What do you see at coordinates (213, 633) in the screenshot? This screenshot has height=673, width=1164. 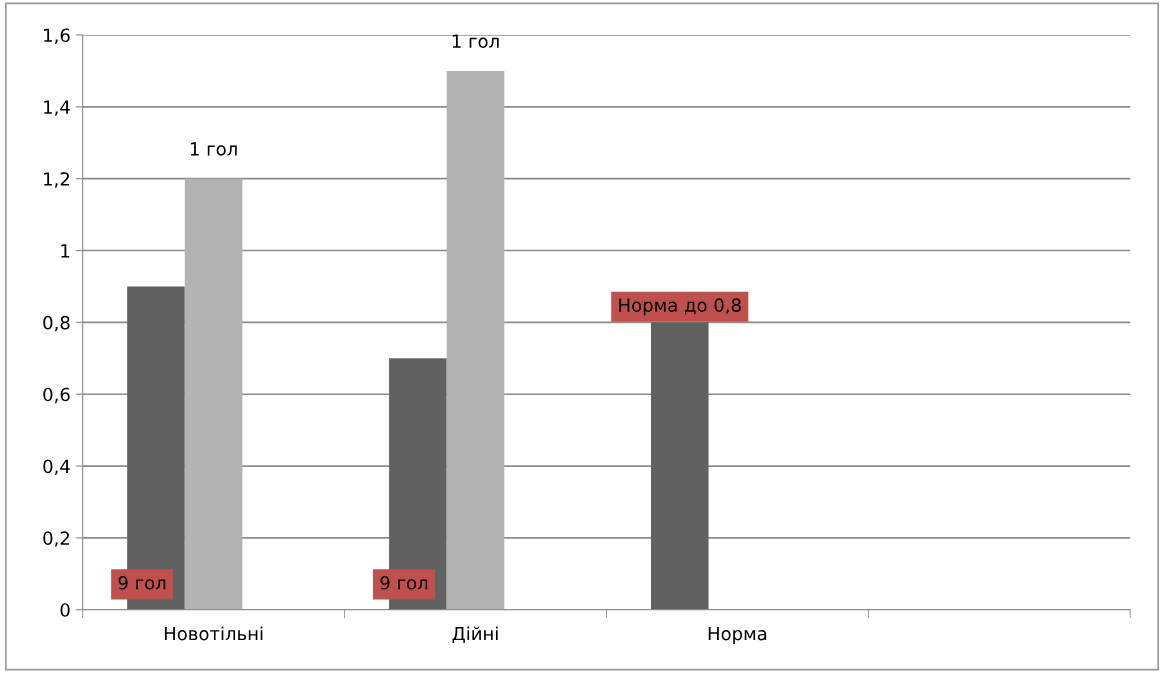 I see `x-tick-label: Новотільні` at bounding box center [213, 633].